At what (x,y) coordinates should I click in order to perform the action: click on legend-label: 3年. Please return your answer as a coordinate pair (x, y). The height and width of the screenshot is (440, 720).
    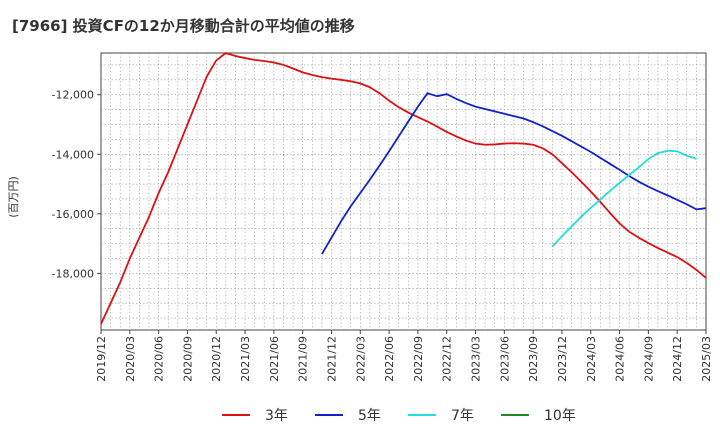
    Looking at the image, I should click on (276, 416).